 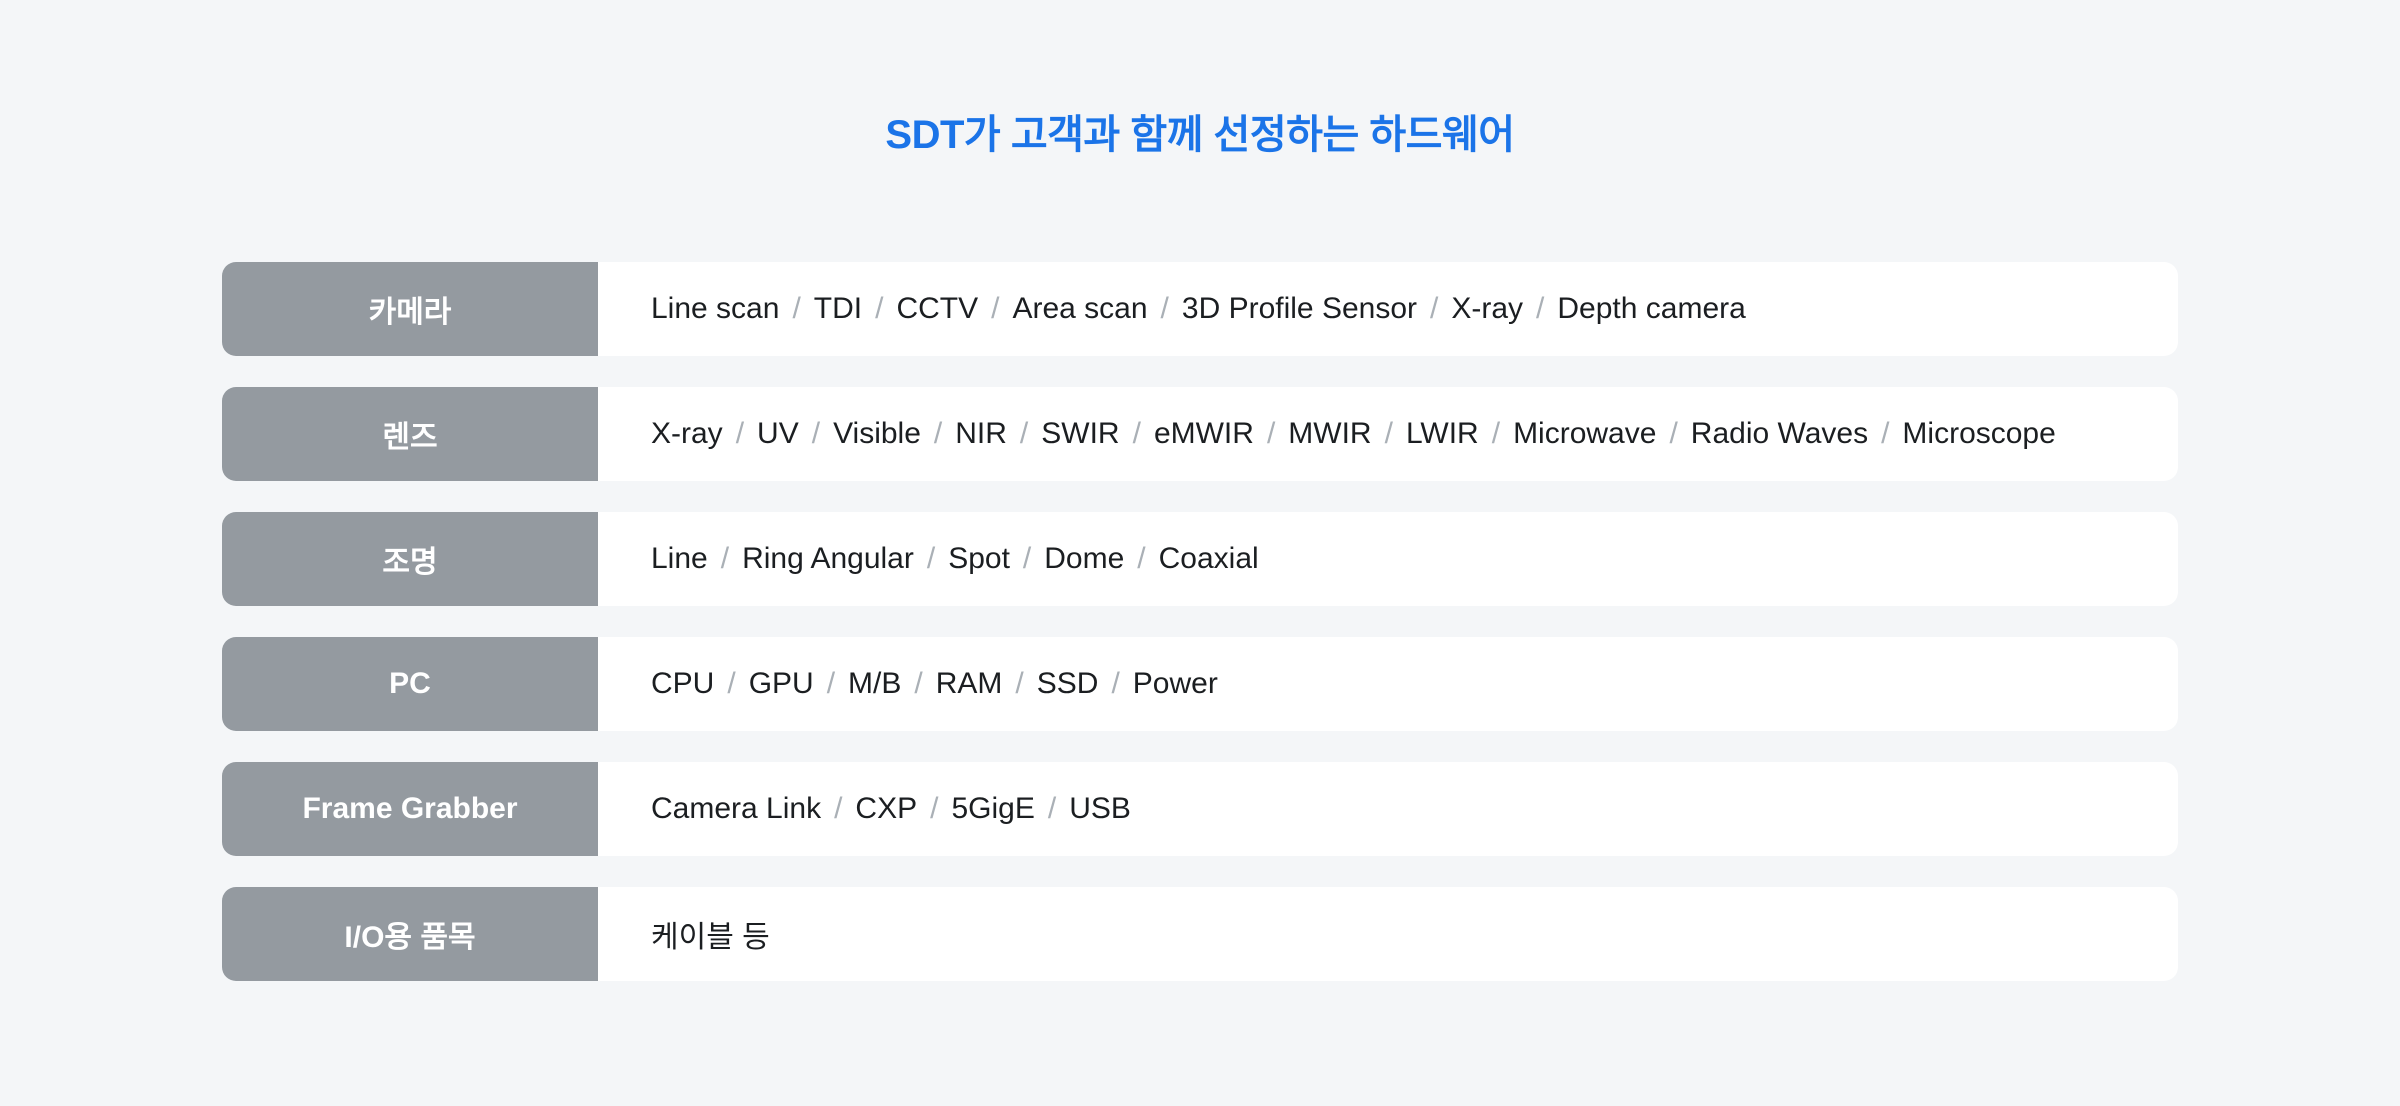 What do you see at coordinates (410, 434) in the screenshot?
I see `row-label: 렌즈` at bounding box center [410, 434].